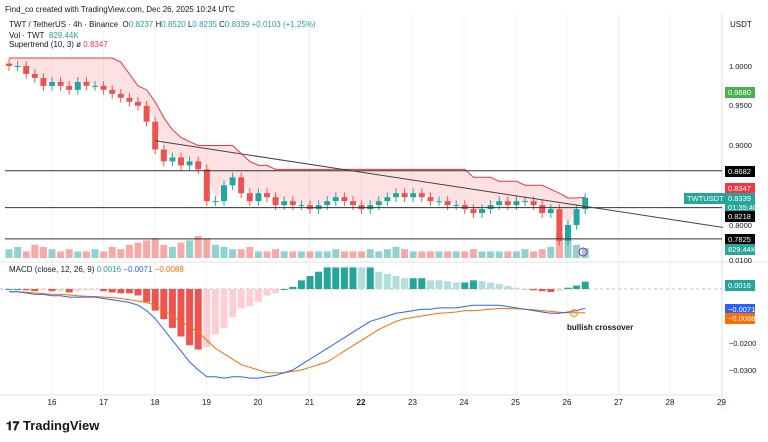 This screenshot has width=768, height=442. I want to click on price-tick: 0.0100, so click(740, 260).